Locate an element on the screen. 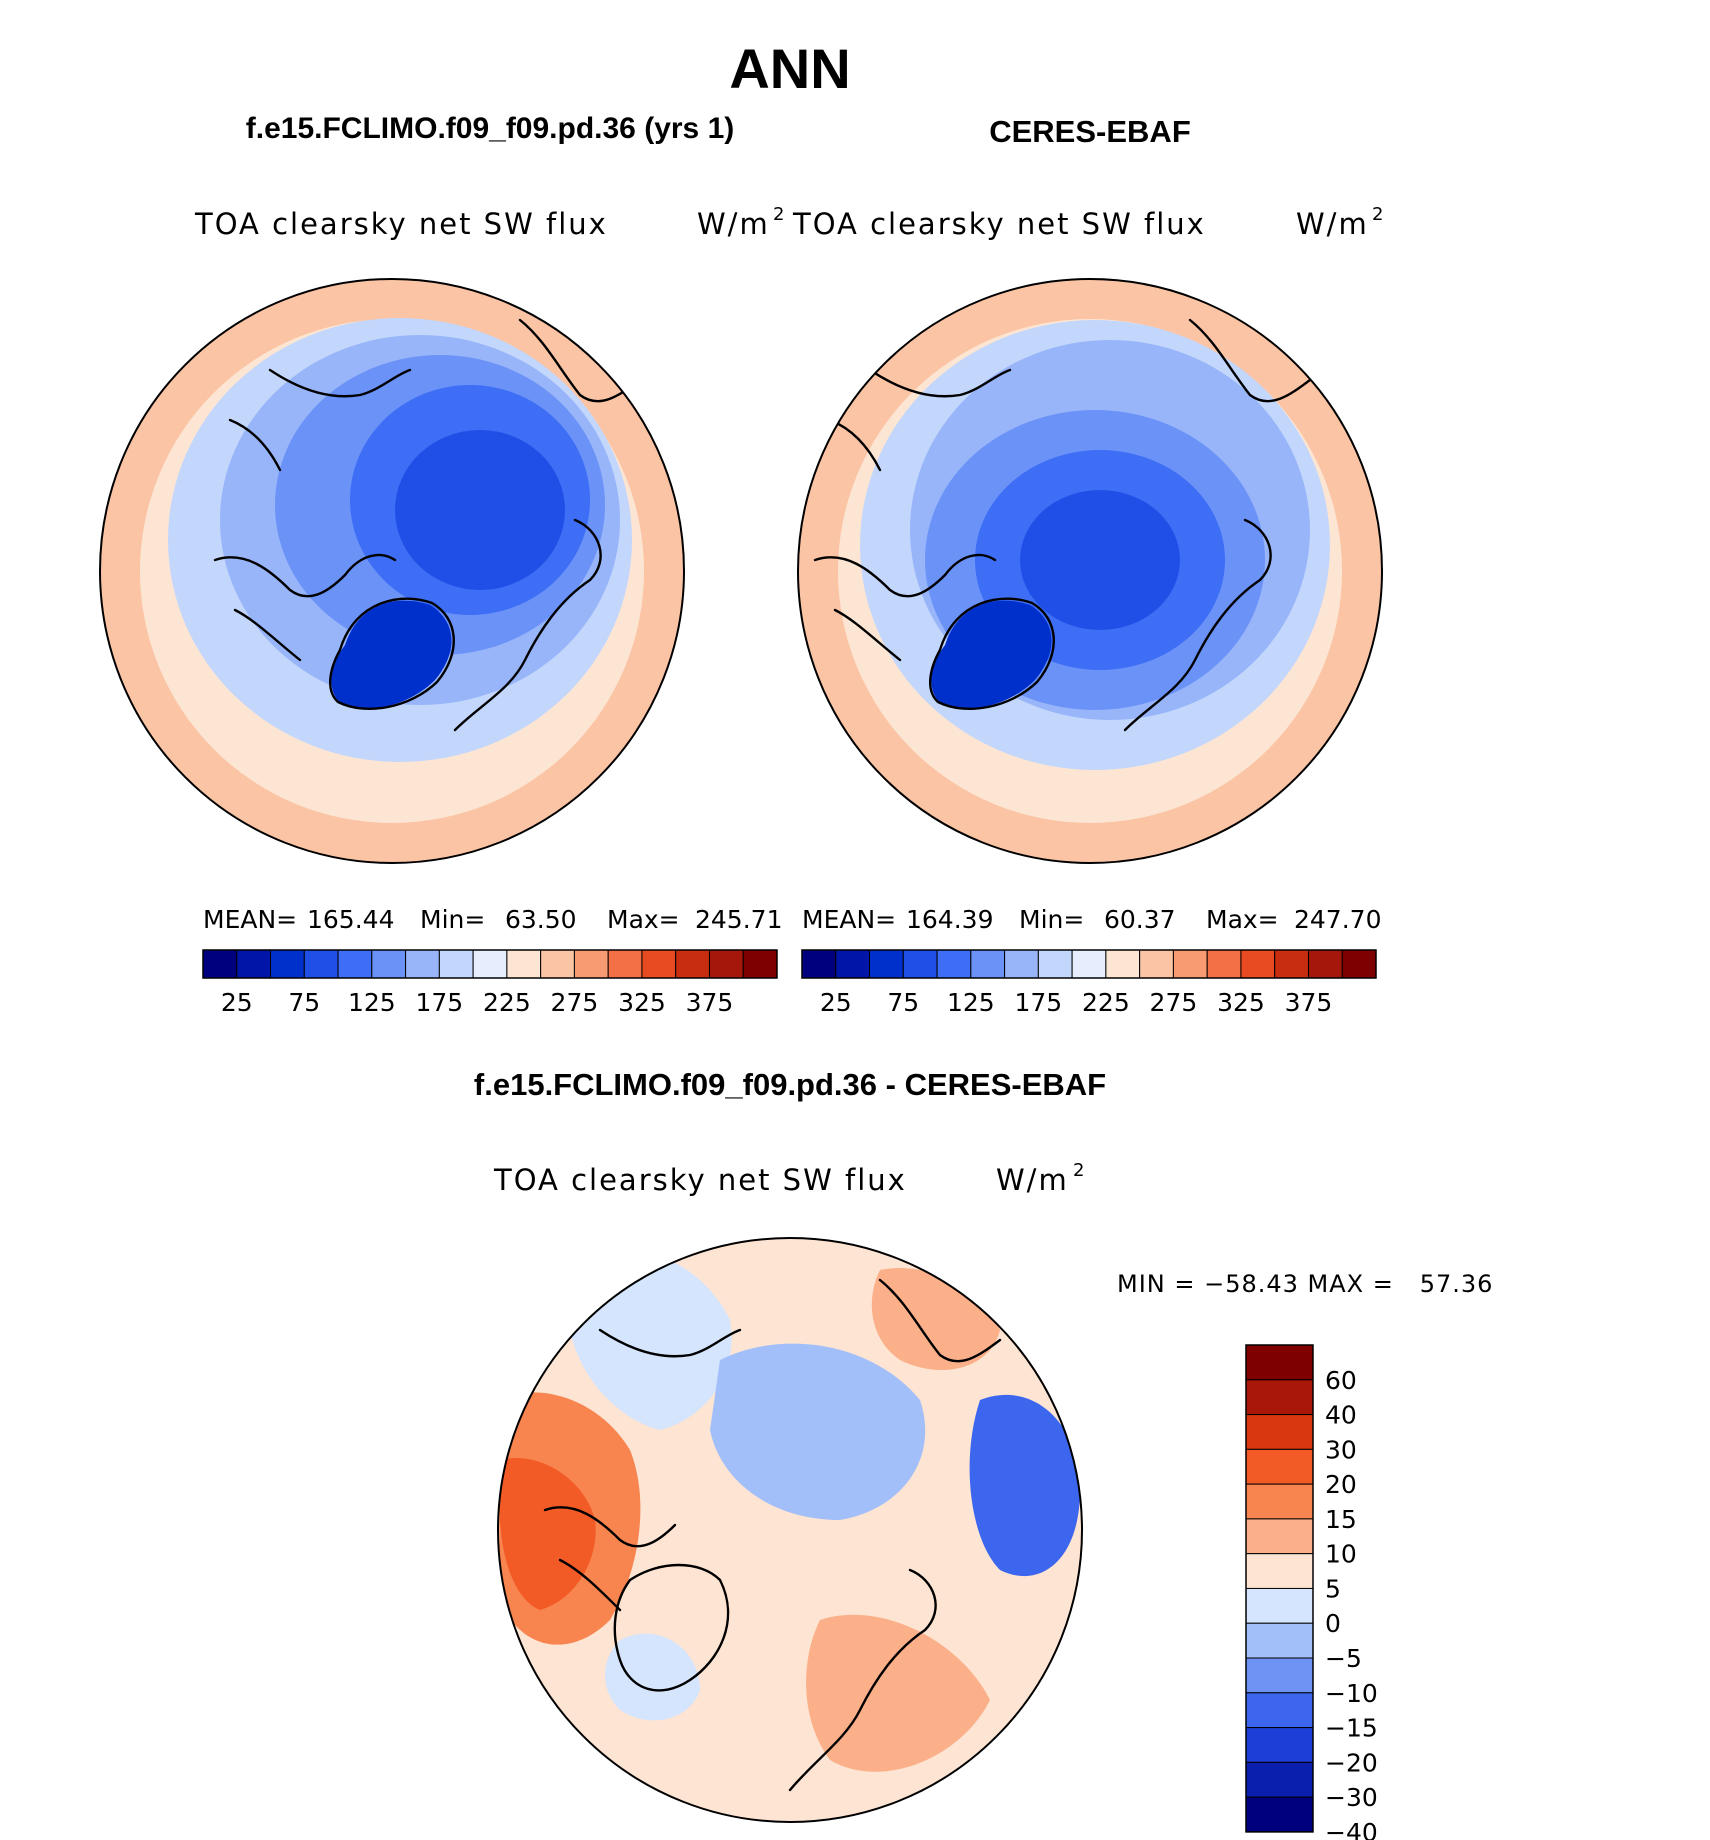 The height and width of the screenshot is (1840, 1710). diff-map-border is located at coordinates (790, 1530).